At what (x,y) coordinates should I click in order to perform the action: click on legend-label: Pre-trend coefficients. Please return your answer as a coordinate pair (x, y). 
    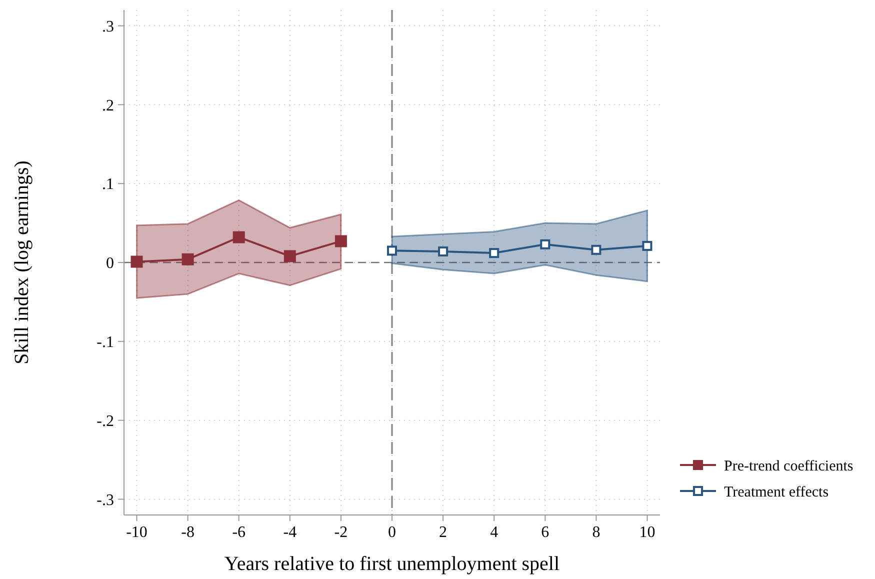
    Looking at the image, I should click on (789, 466).